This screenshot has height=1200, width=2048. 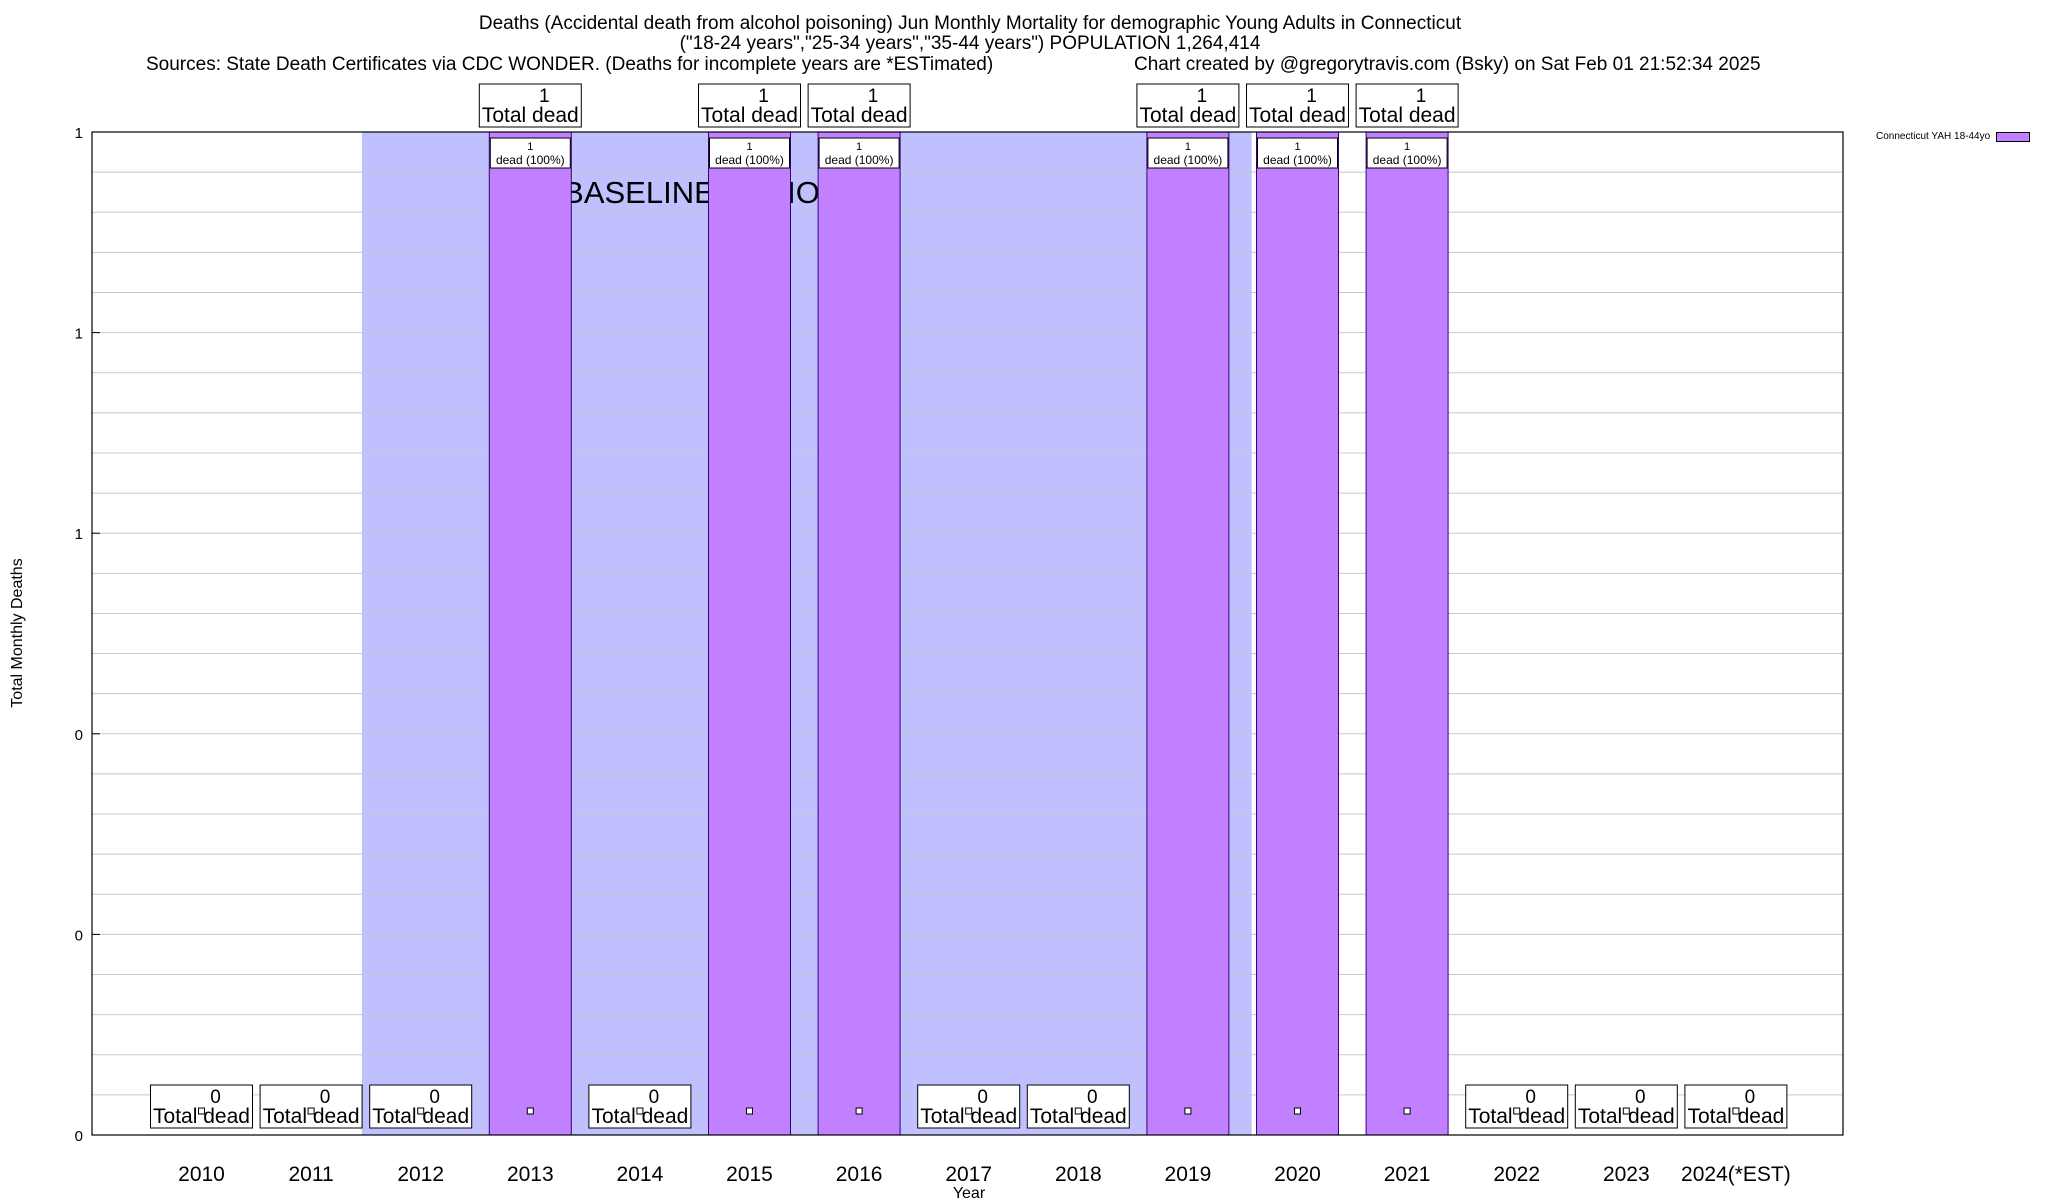 What do you see at coordinates (311, 1174) in the screenshot?
I see `x-tick-label: 2011` at bounding box center [311, 1174].